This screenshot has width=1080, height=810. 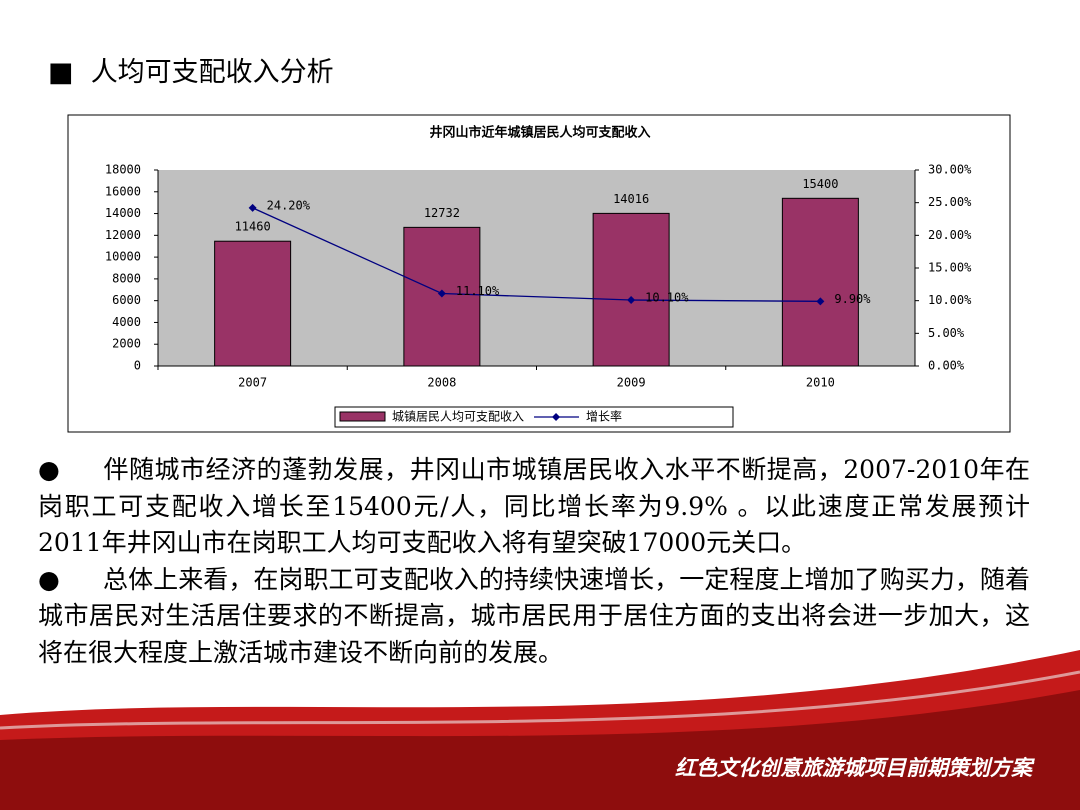 I want to click on x-tick-label: 2008, so click(x=441, y=383).